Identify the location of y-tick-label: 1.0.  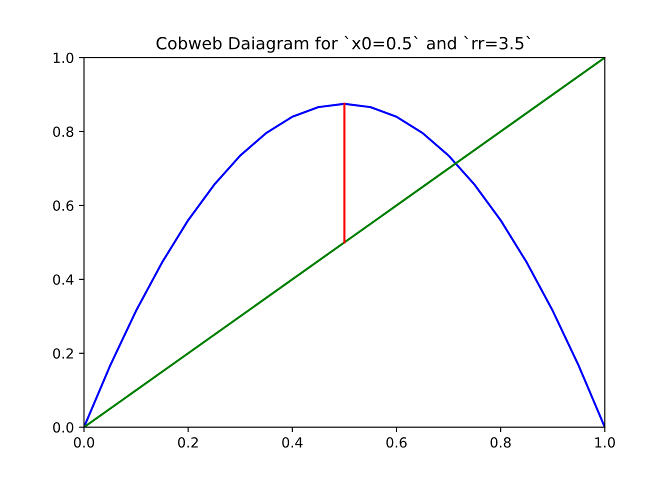
(64, 58).